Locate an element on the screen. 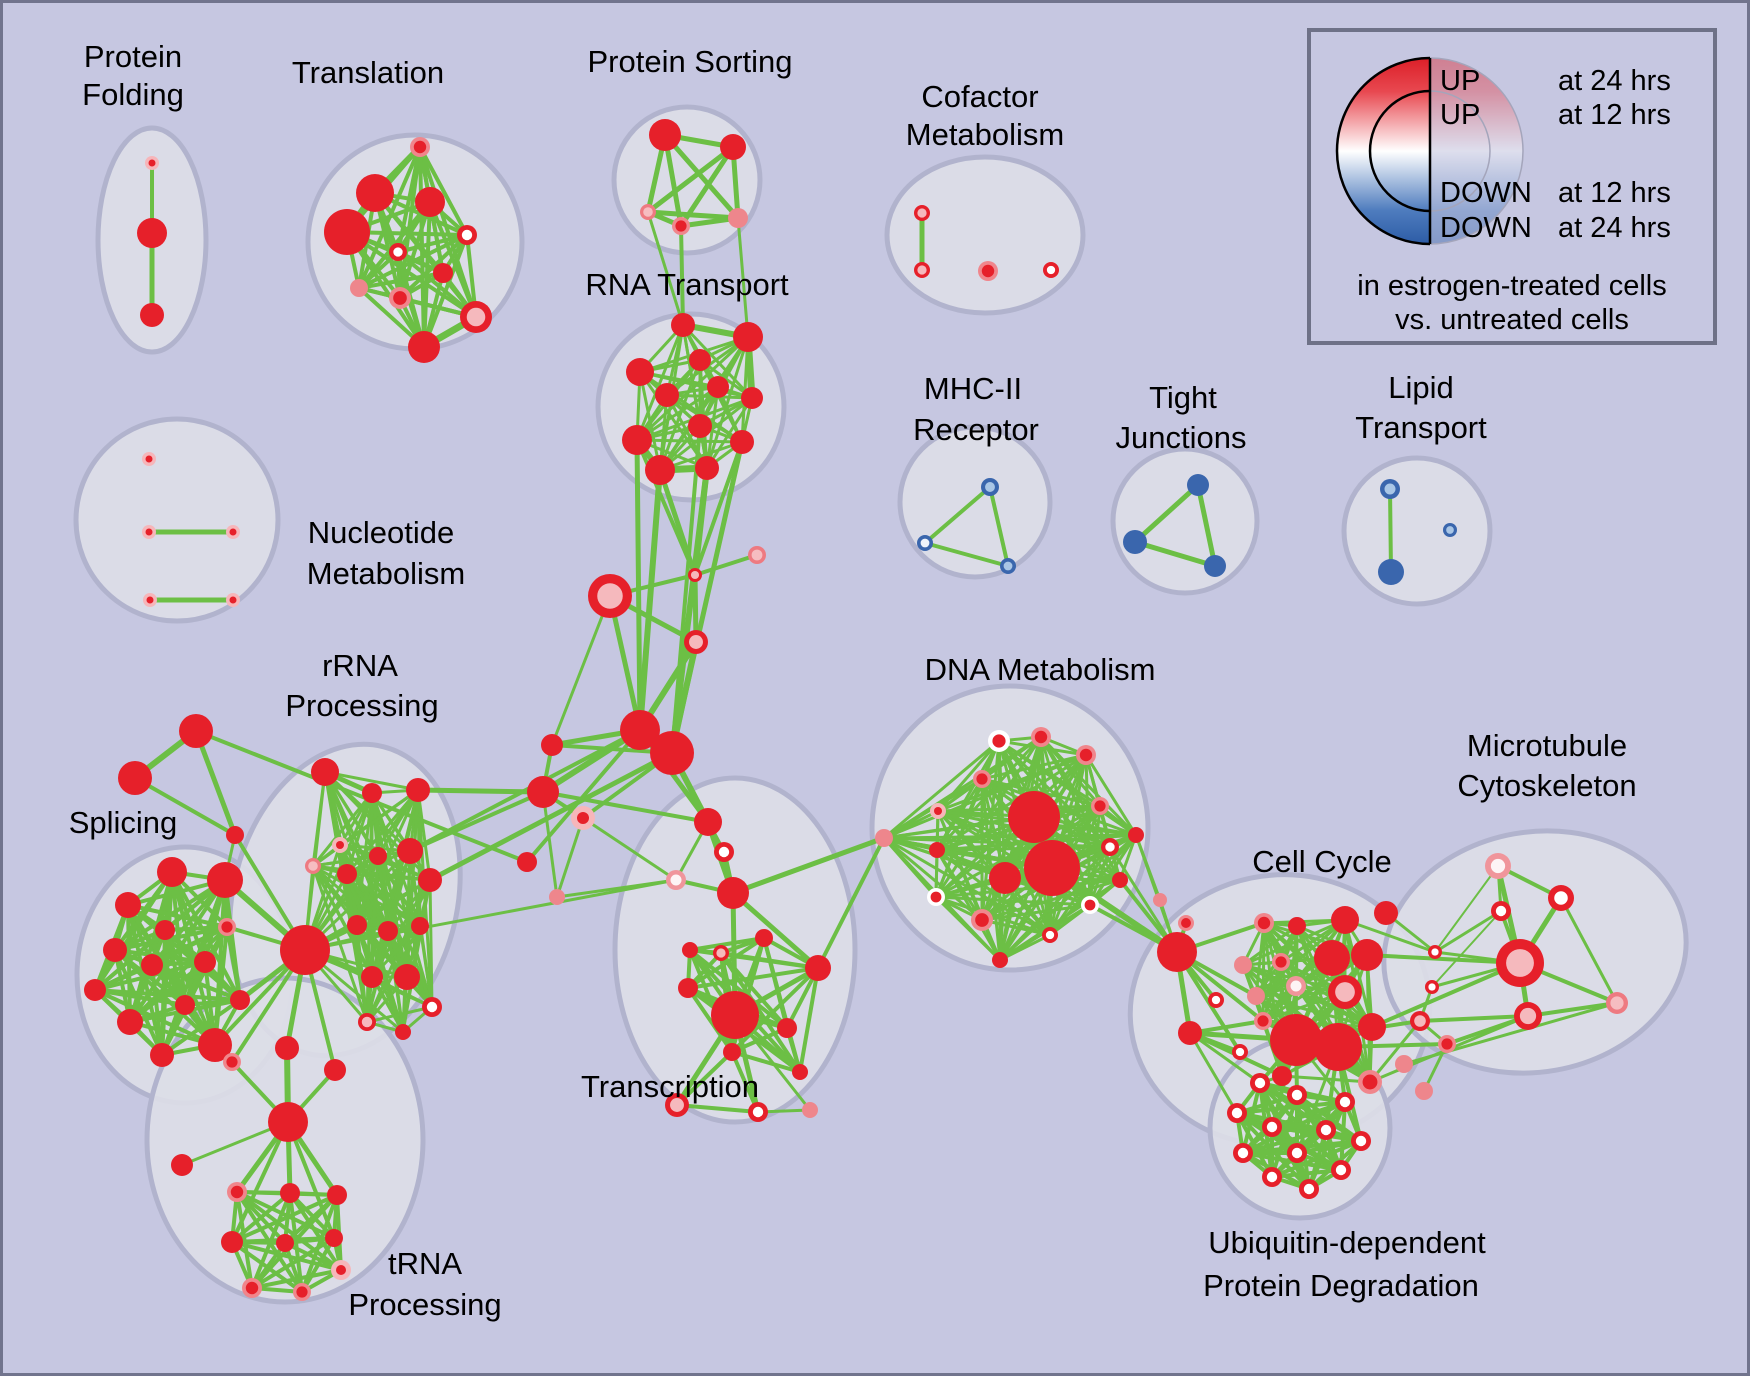 This screenshot has height=1376, width=1750. label-cell-cycle: Cell Cycle is located at coordinates (1322, 861).